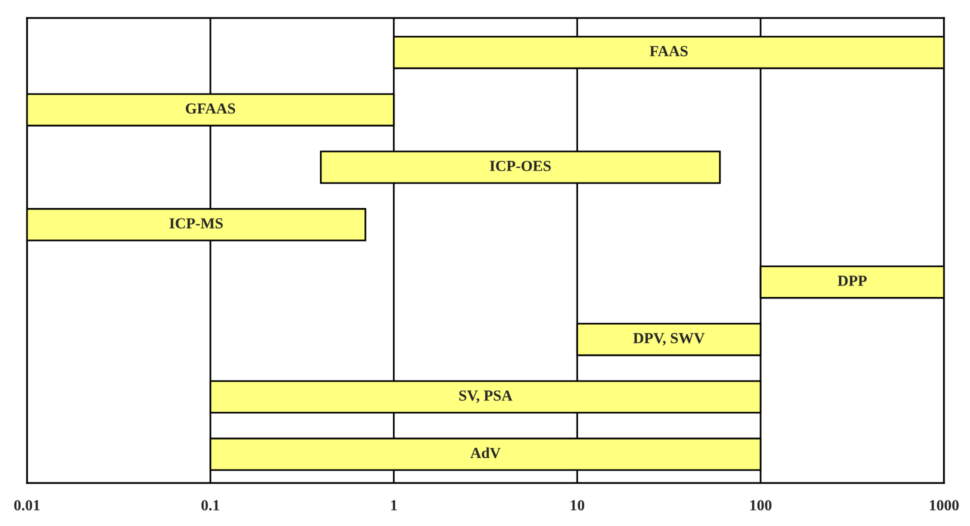 Image resolution: width=970 pixels, height=526 pixels. Describe the element at coordinates (485, 452) in the screenshot. I see `y-tick-label: AdV` at that location.